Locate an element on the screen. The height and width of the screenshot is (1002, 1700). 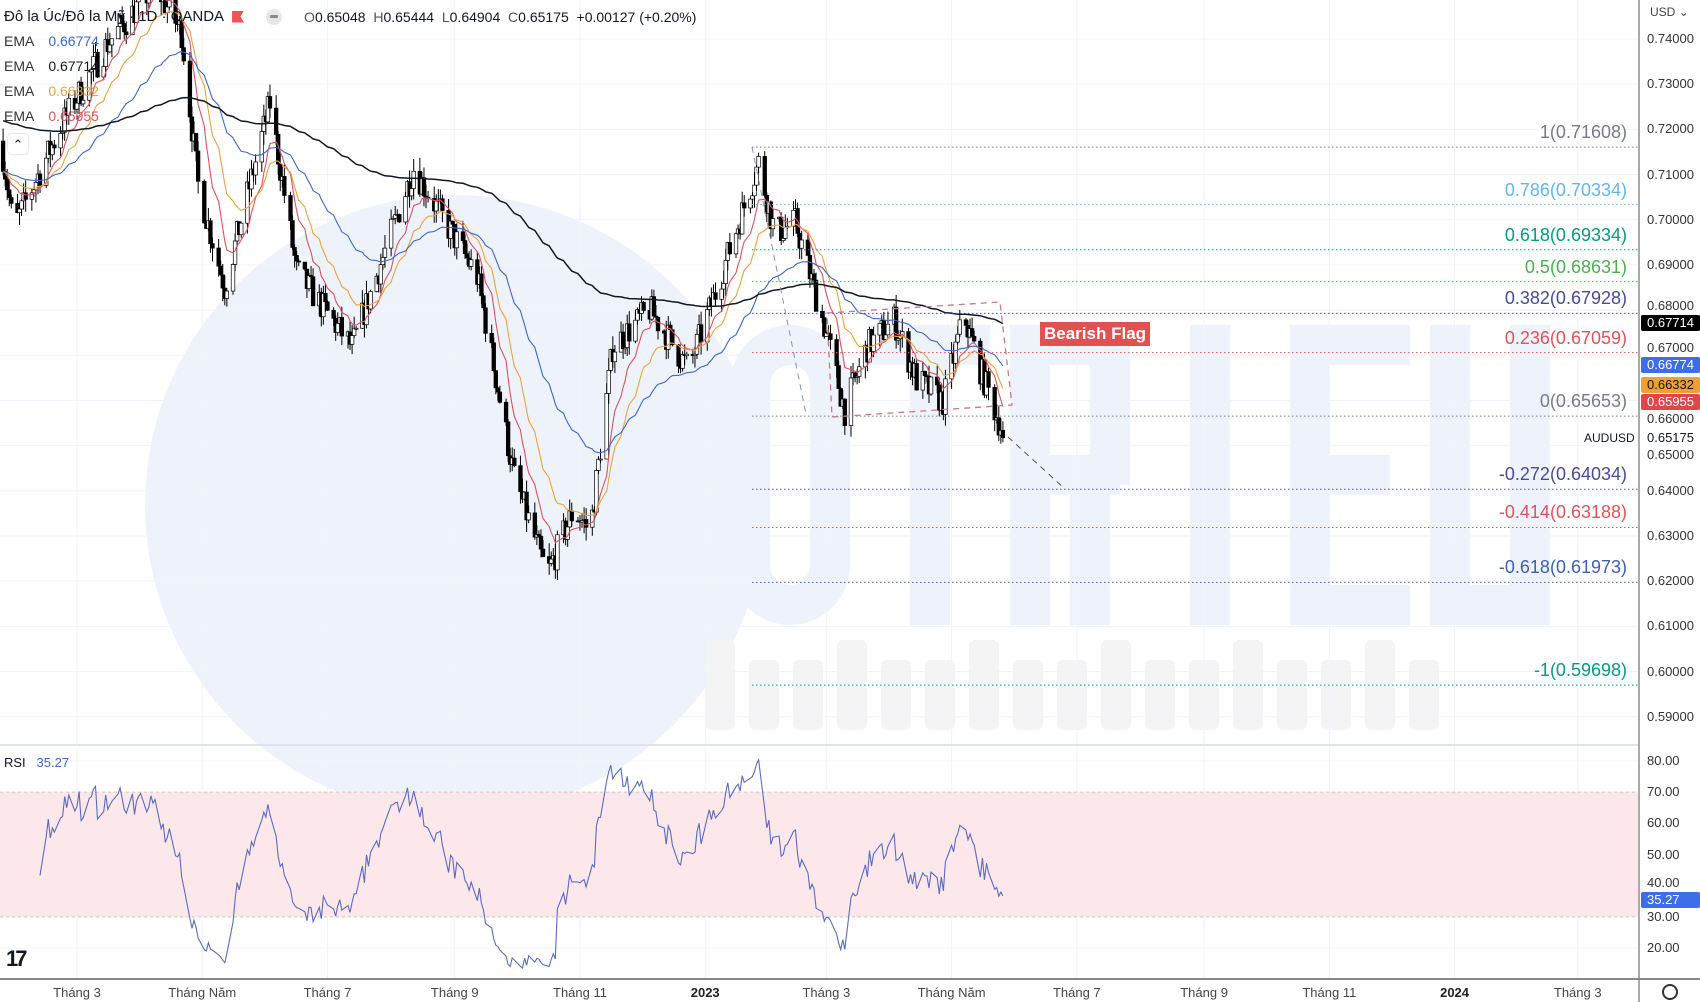
market-status-icon is located at coordinates (274, 16).